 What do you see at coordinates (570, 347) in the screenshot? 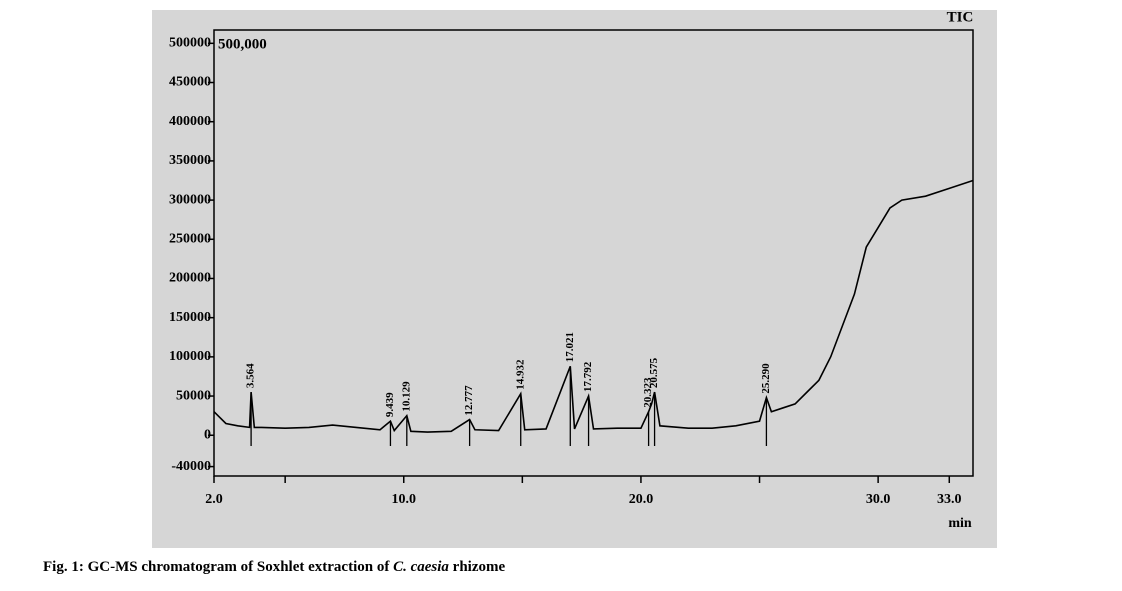
I see `peak-label: 17.021` at bounding box center [570, 347].